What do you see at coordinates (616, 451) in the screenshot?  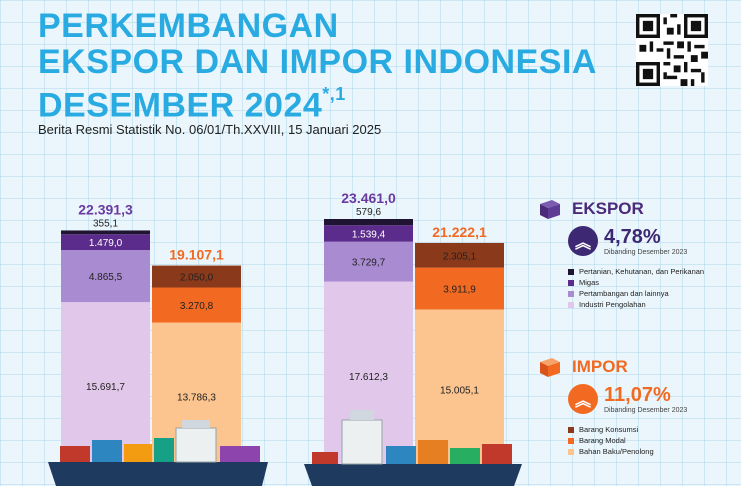 I see `legend-label: Bahan Baku/Penolong` at bounding box center [616, 451].